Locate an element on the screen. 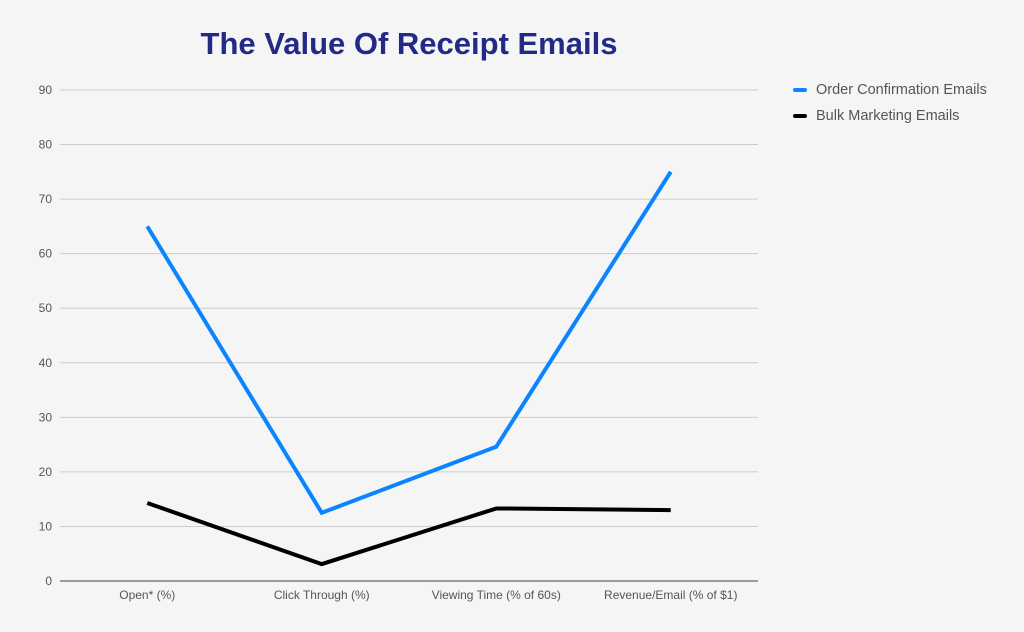  legend-label: Bulk Marketing Emails is located at coordinates (888, 116).